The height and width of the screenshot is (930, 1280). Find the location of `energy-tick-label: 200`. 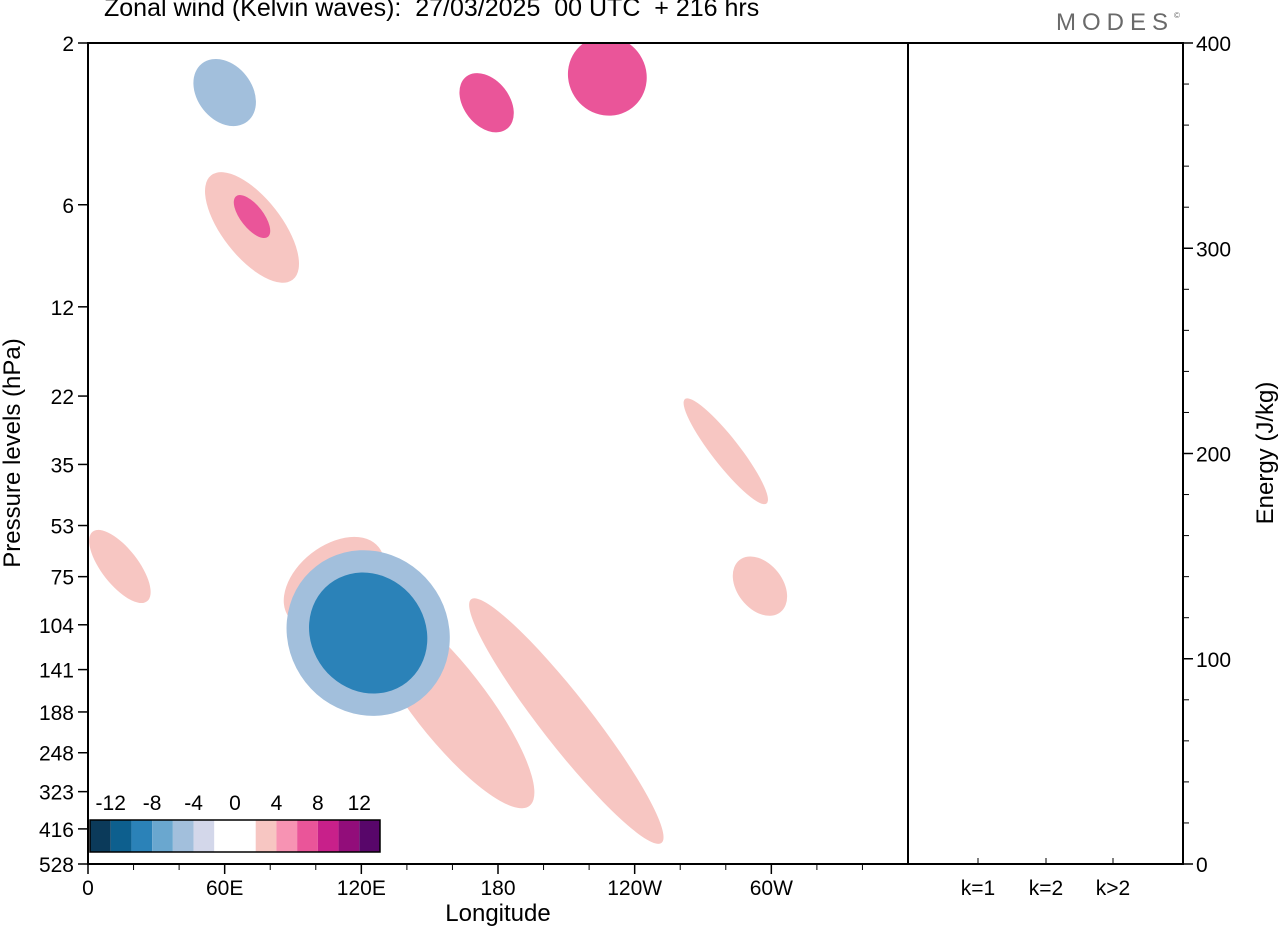

energy-tick-label: 200 is located at coordinates (1213, 455).